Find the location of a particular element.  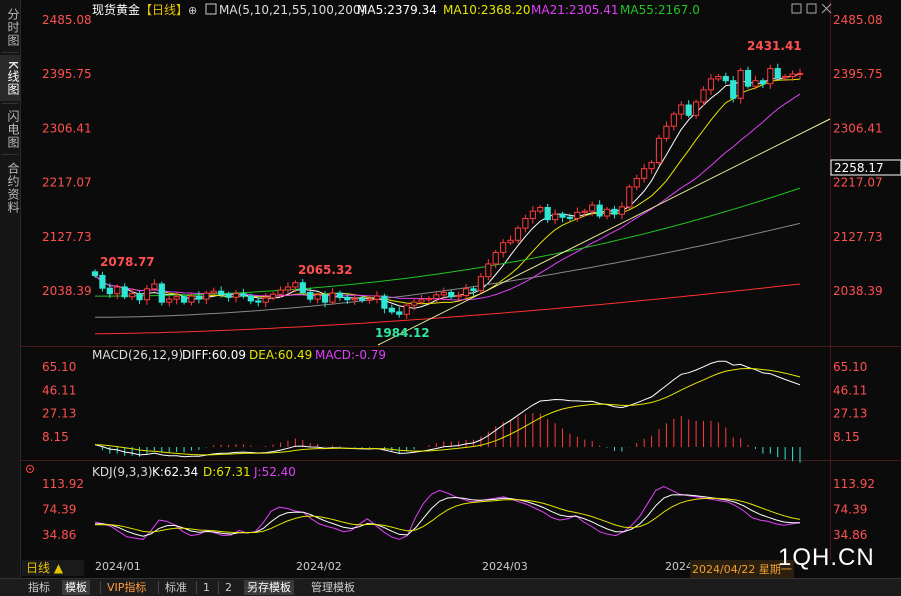

price-tag-value: 2258.17 is located at coordinates (859, 168).